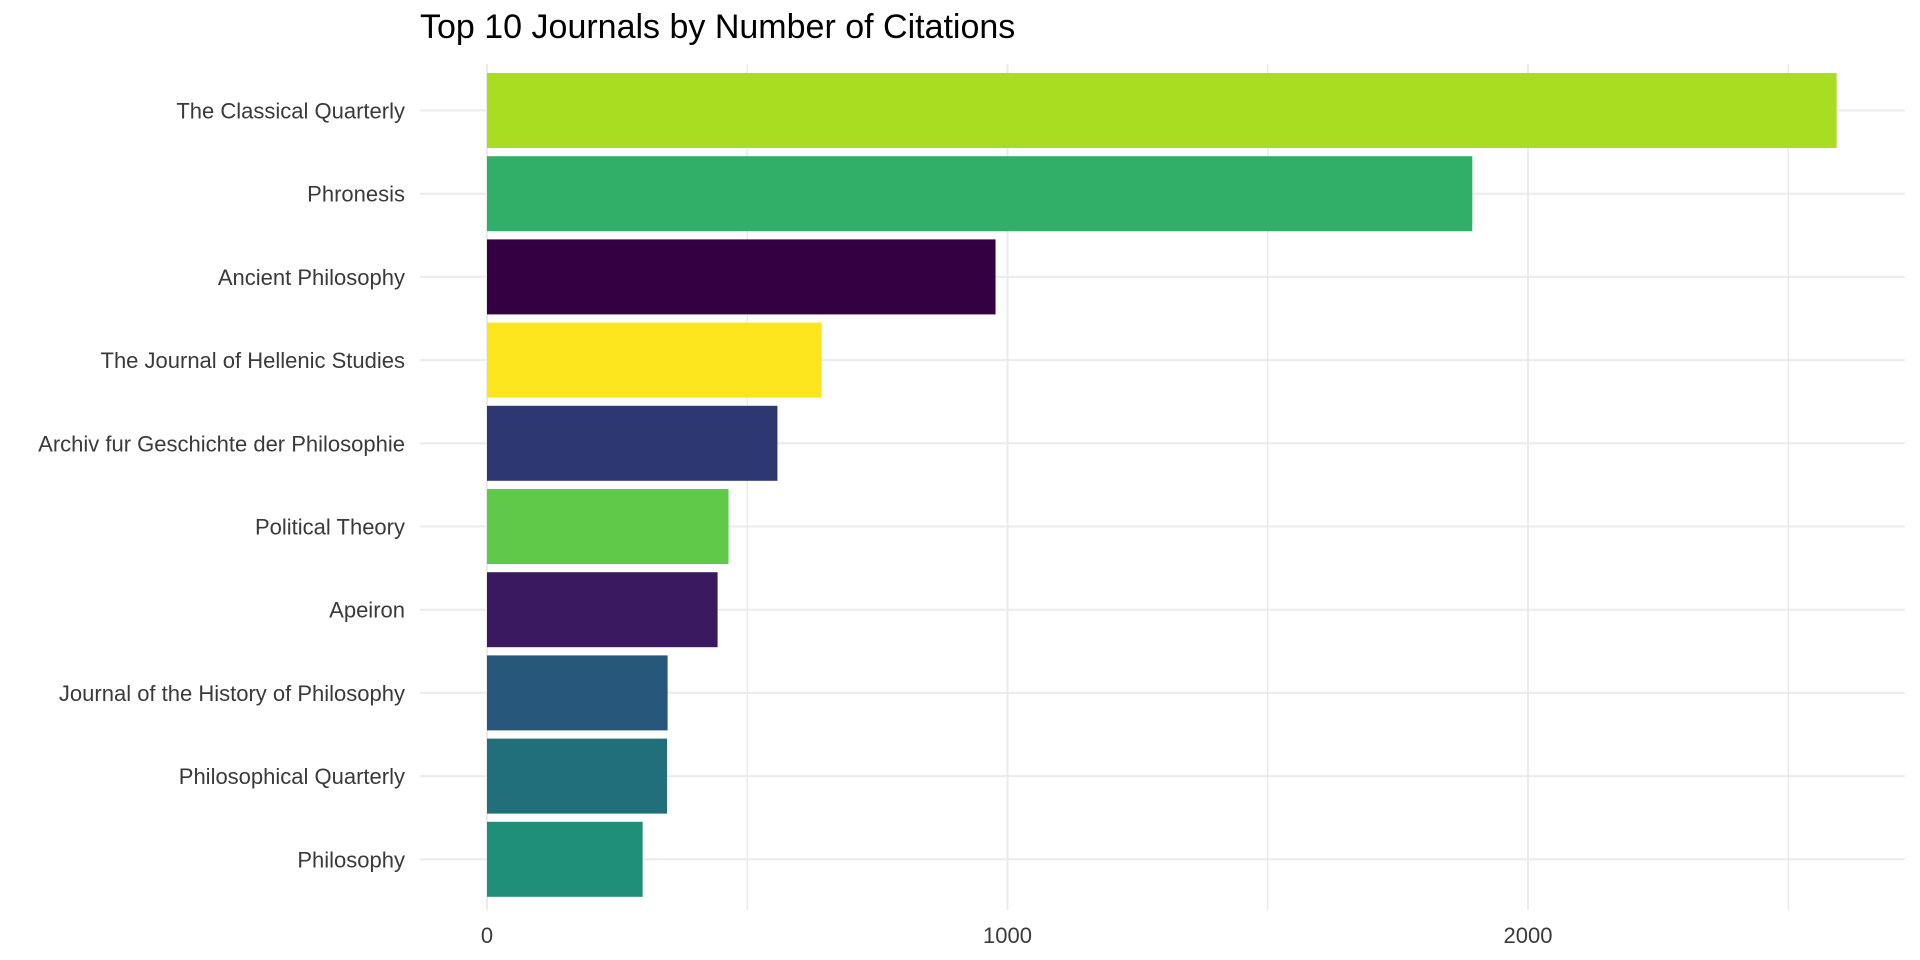 This screenshot has height=960, width=1920. I want to click on x-tick-label: 2000, so click(1528, 935).